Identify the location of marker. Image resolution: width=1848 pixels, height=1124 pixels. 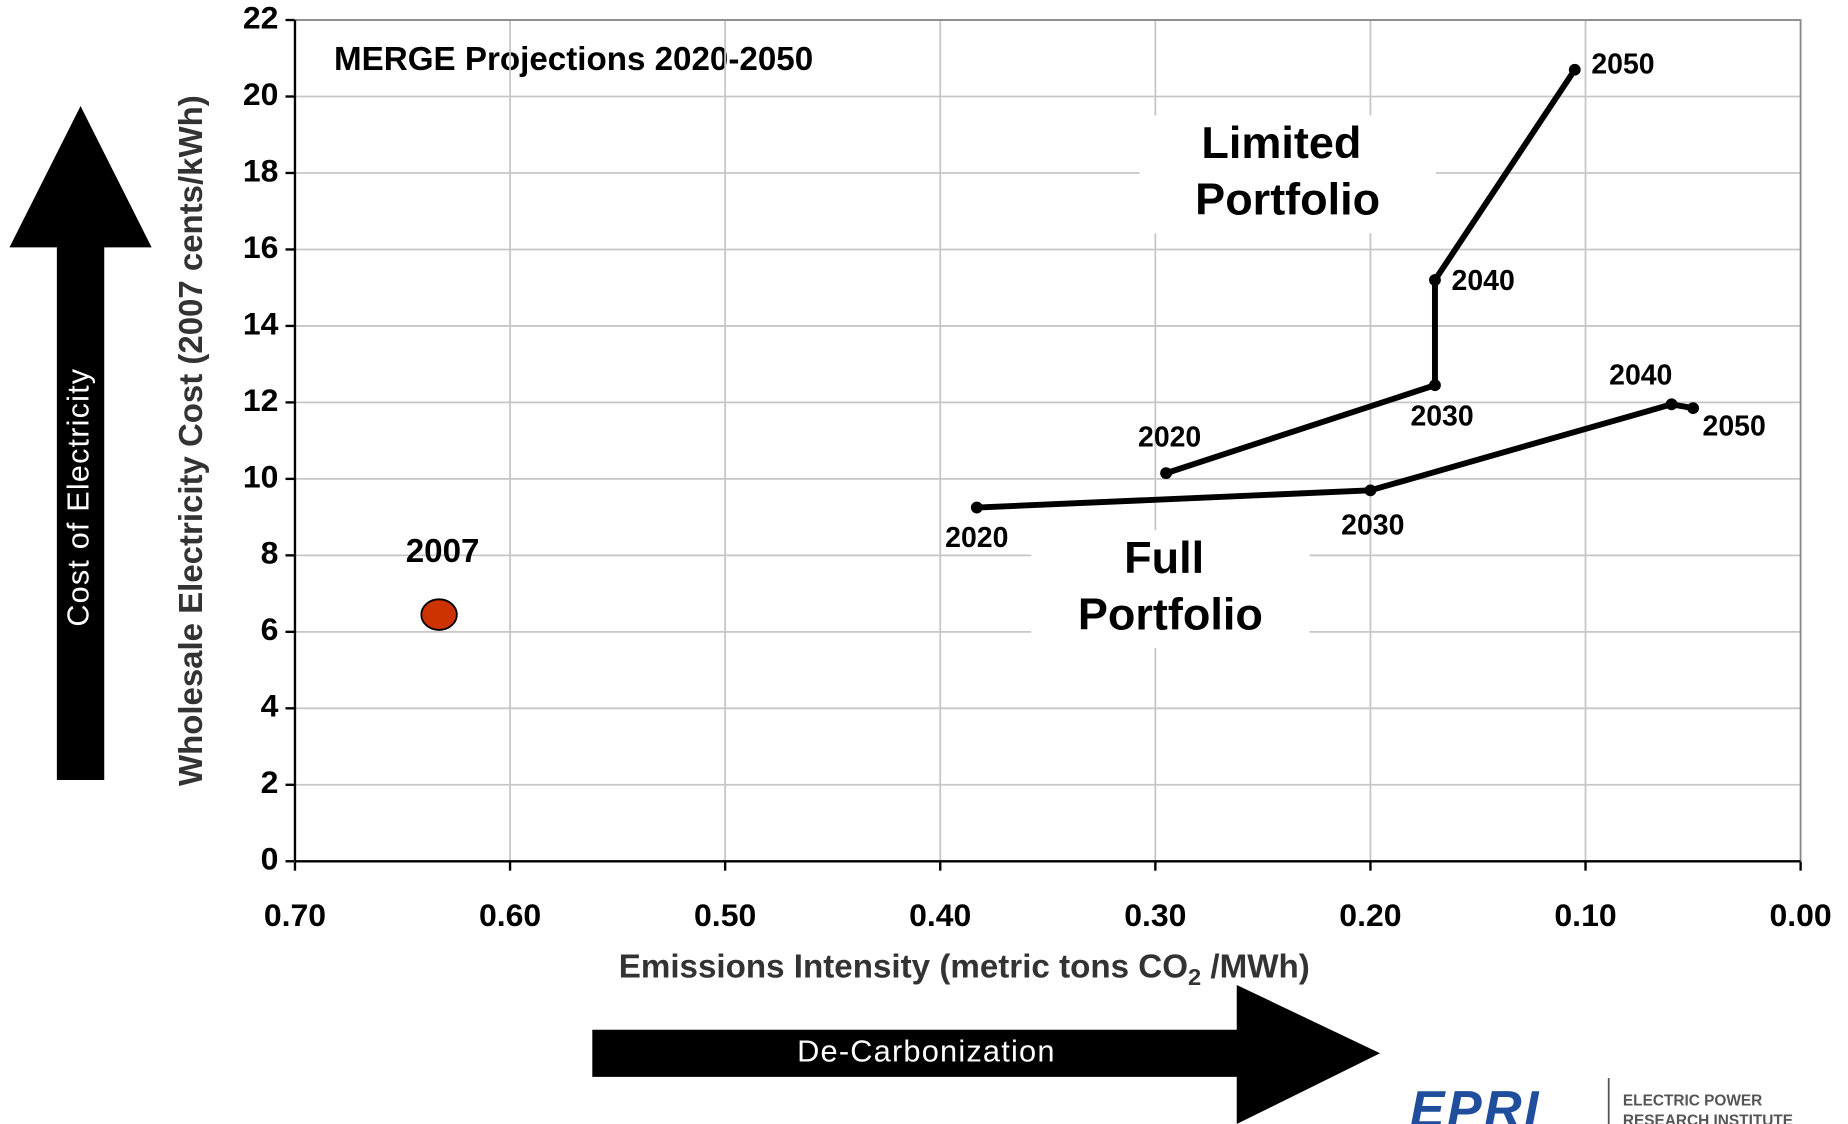
(439, 614).